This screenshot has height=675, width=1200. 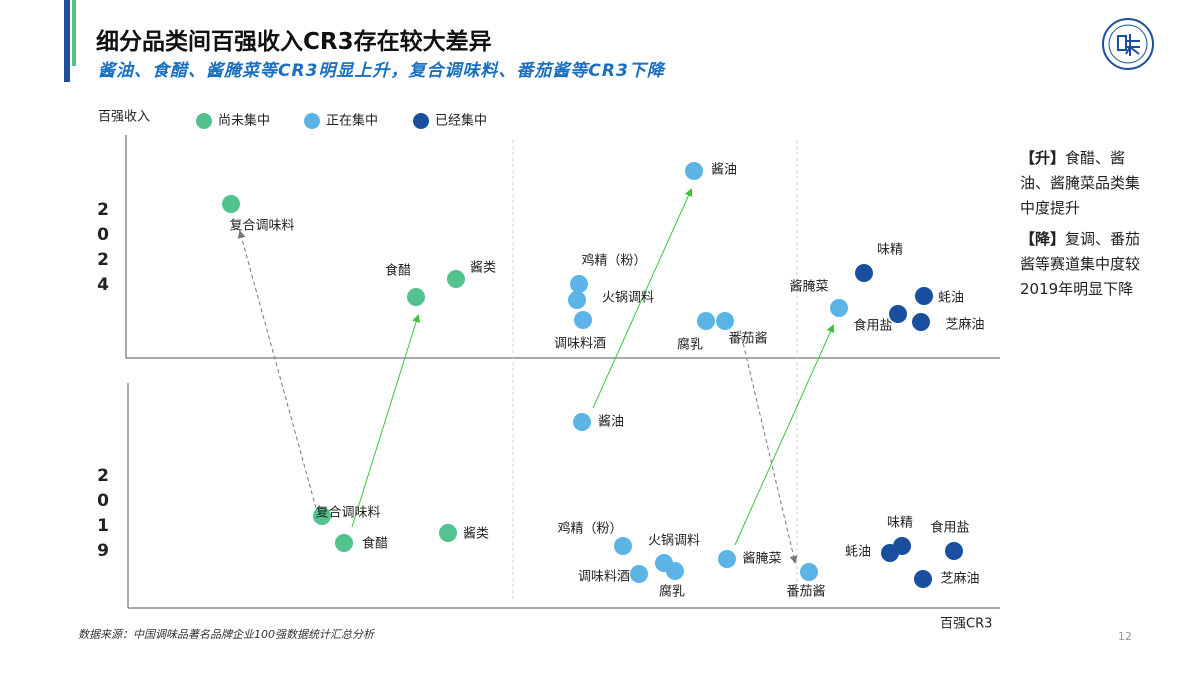 I want to click on note: 【降】复调、番茄酱等赛道集中度较2019年明显下降, so click(x=1083, y=264).